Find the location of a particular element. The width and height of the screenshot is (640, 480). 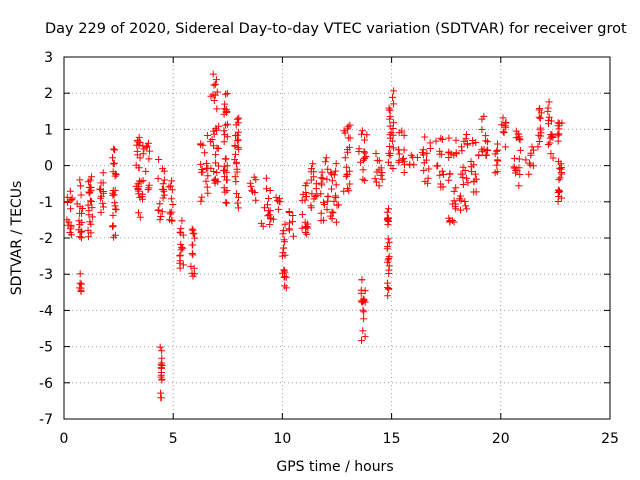

x-tick-label: 25 is located at coordinates (610, 439).